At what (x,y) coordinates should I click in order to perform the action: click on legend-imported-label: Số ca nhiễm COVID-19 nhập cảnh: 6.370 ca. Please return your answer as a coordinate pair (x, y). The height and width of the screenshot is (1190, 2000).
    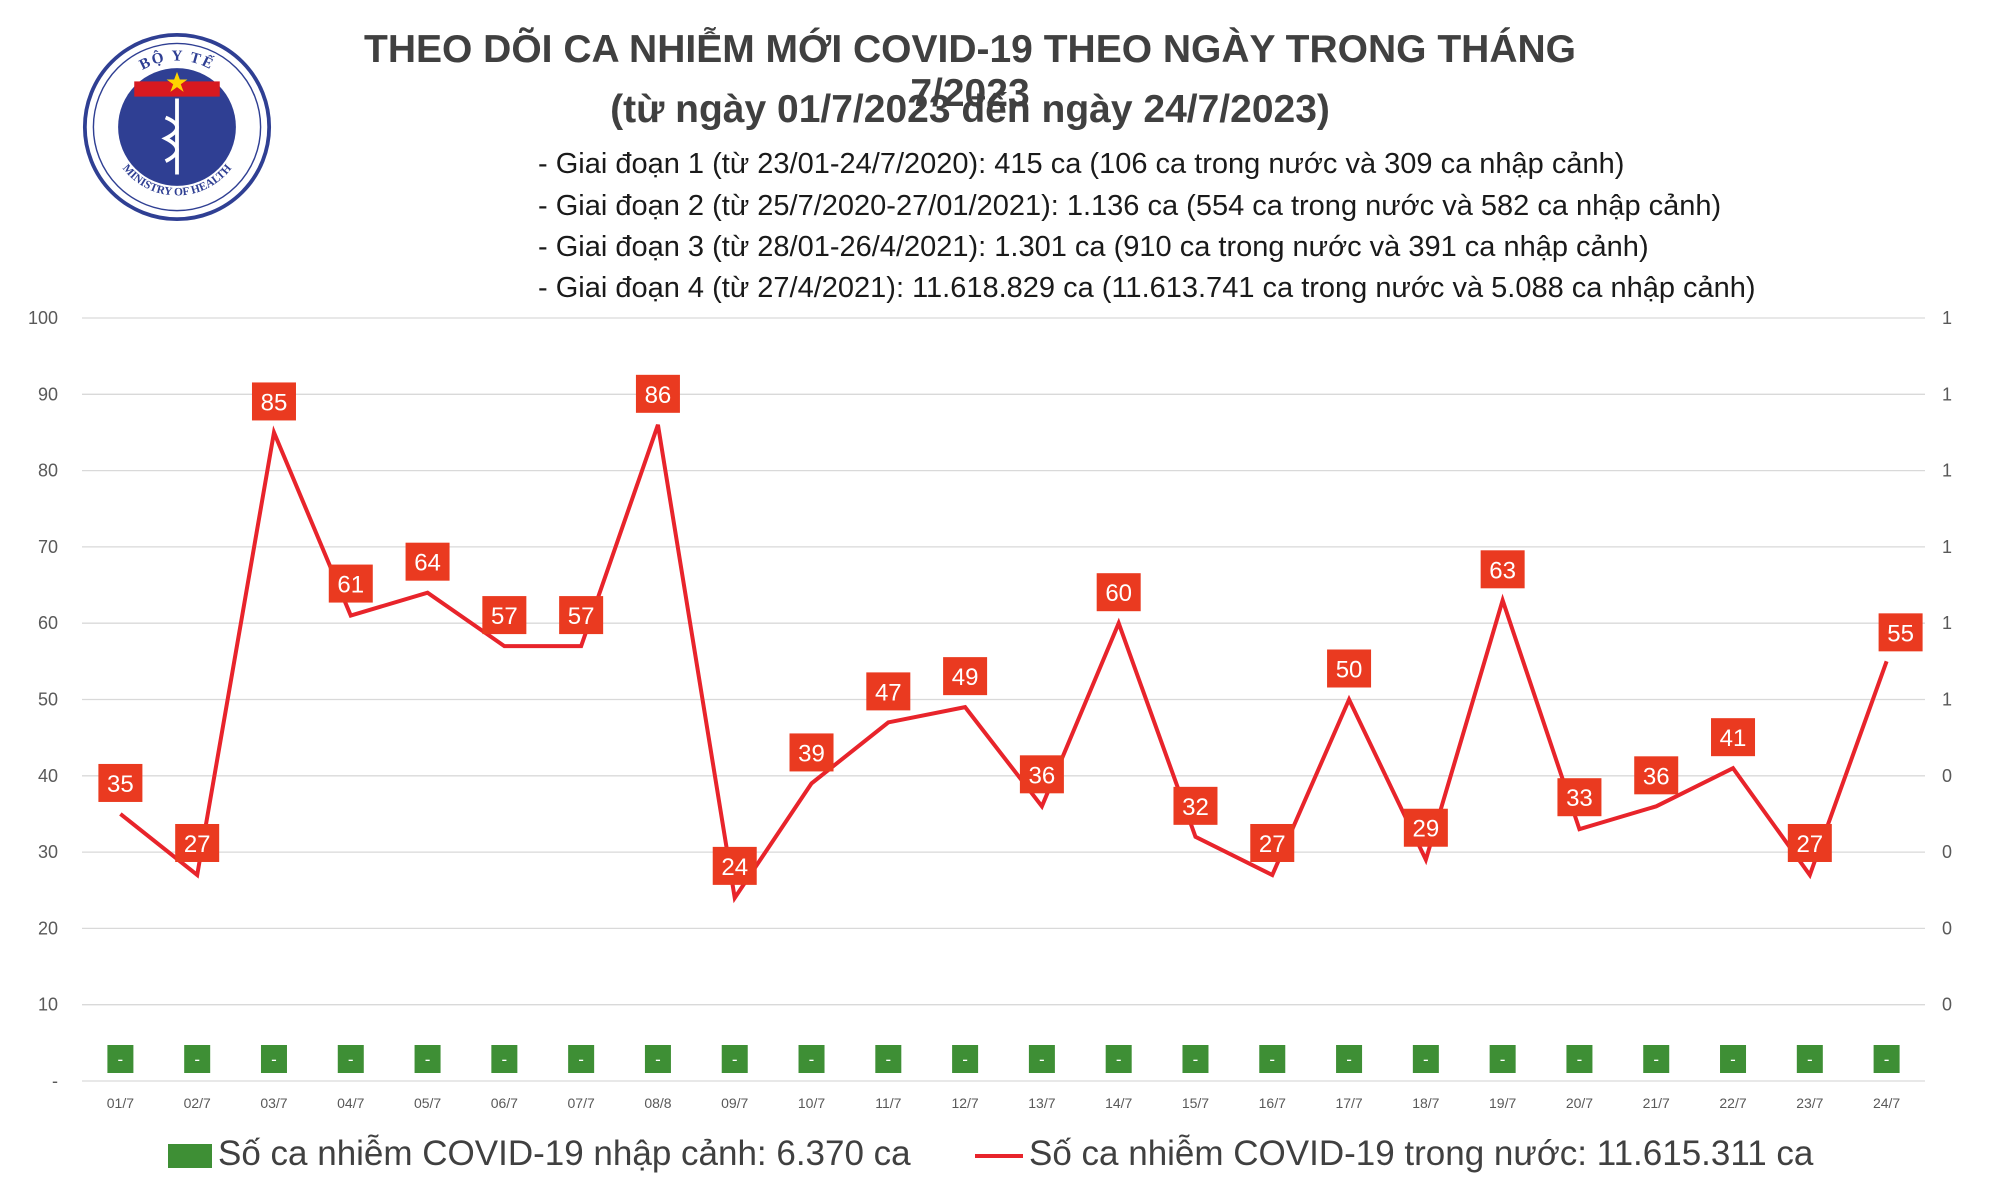
    Looking at the image, I should click on (564, 1153).